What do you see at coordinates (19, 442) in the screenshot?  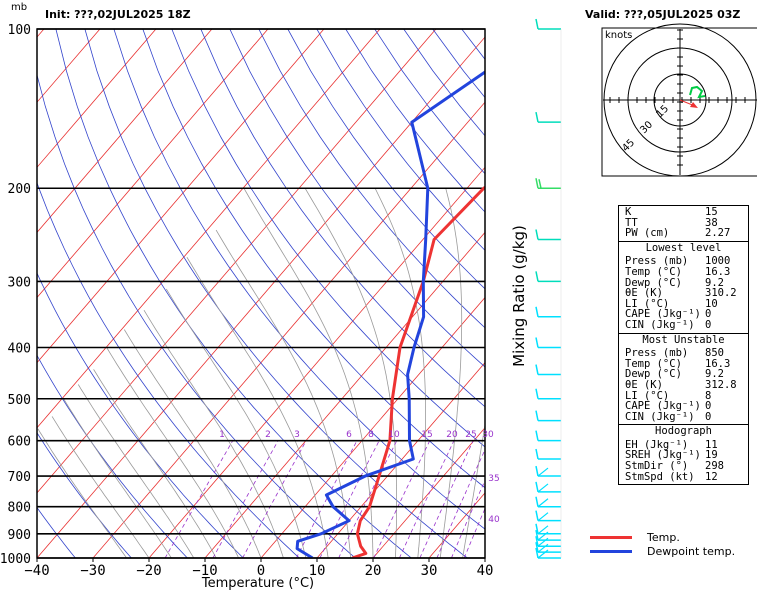 I see `pressure-tick-label: 600` at bounding box center [19, 442].